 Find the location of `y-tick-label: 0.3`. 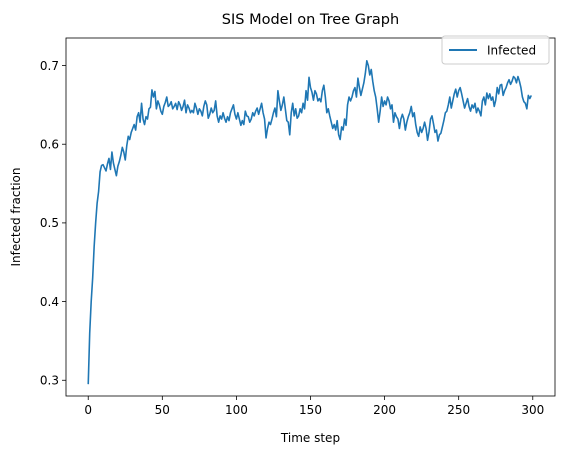

y-tick-label: 0.3 is located at coordinates (49, 381).